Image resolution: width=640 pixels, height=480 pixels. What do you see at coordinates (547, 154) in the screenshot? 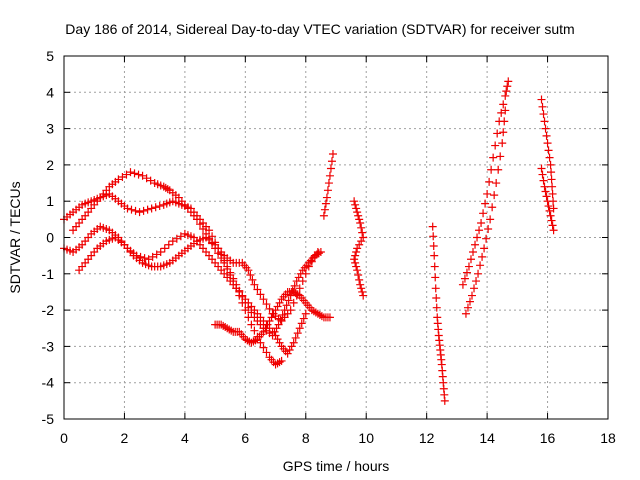
I see `series-arc-k` at bounding box center [547, 154].